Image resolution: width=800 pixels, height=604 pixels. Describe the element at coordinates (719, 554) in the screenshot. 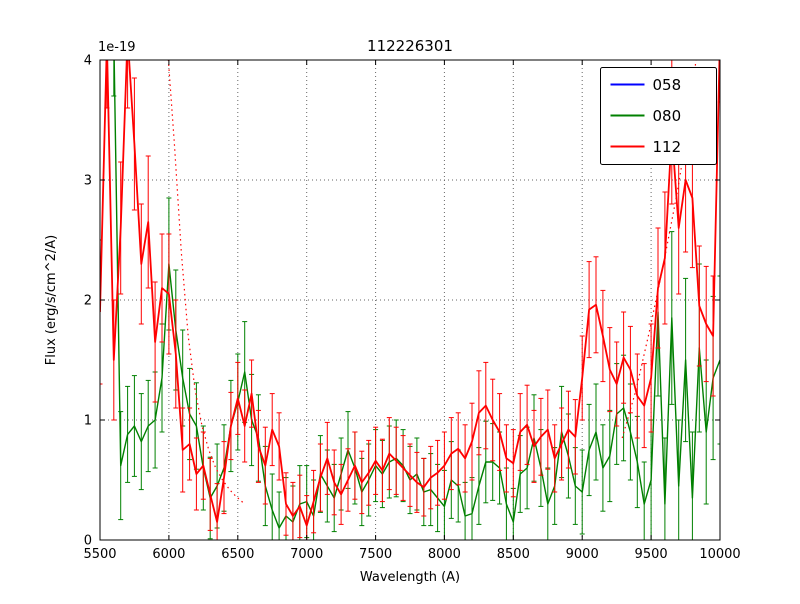

I see `x-tick-label: 10000` at that location.